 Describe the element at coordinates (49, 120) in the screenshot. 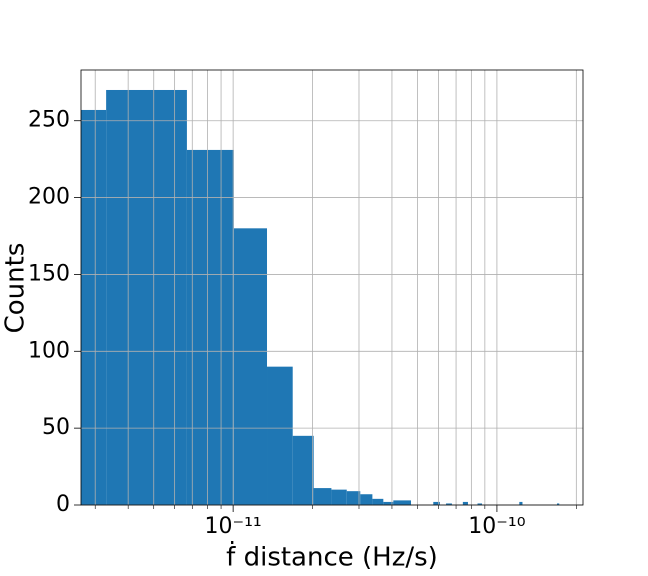

I see `y-tick-label: 250` at that location.